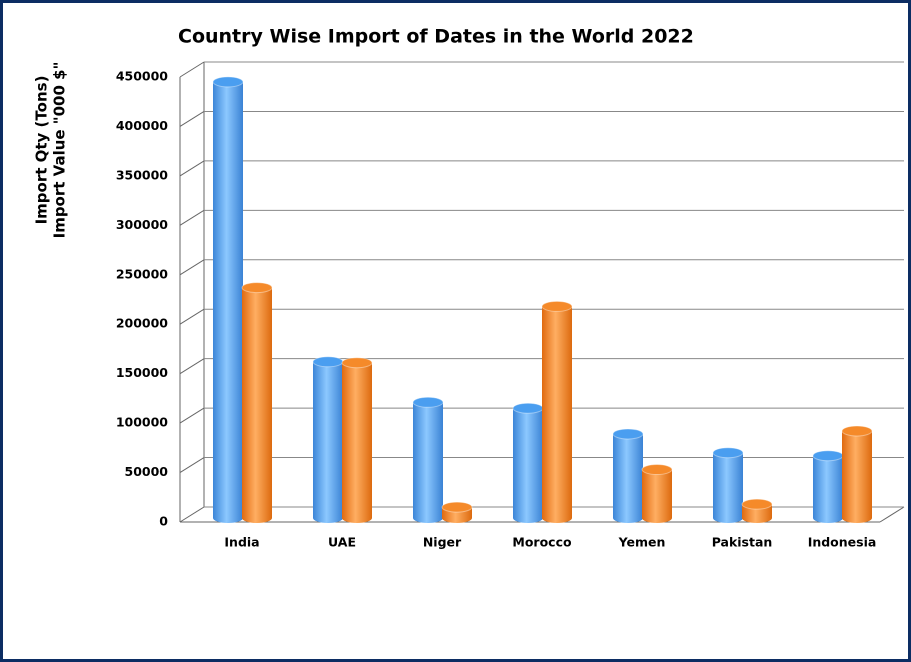 The width and height of the screenshot is (911, 662). I want to click on y-tick-label: 150000, so click(142, 372).